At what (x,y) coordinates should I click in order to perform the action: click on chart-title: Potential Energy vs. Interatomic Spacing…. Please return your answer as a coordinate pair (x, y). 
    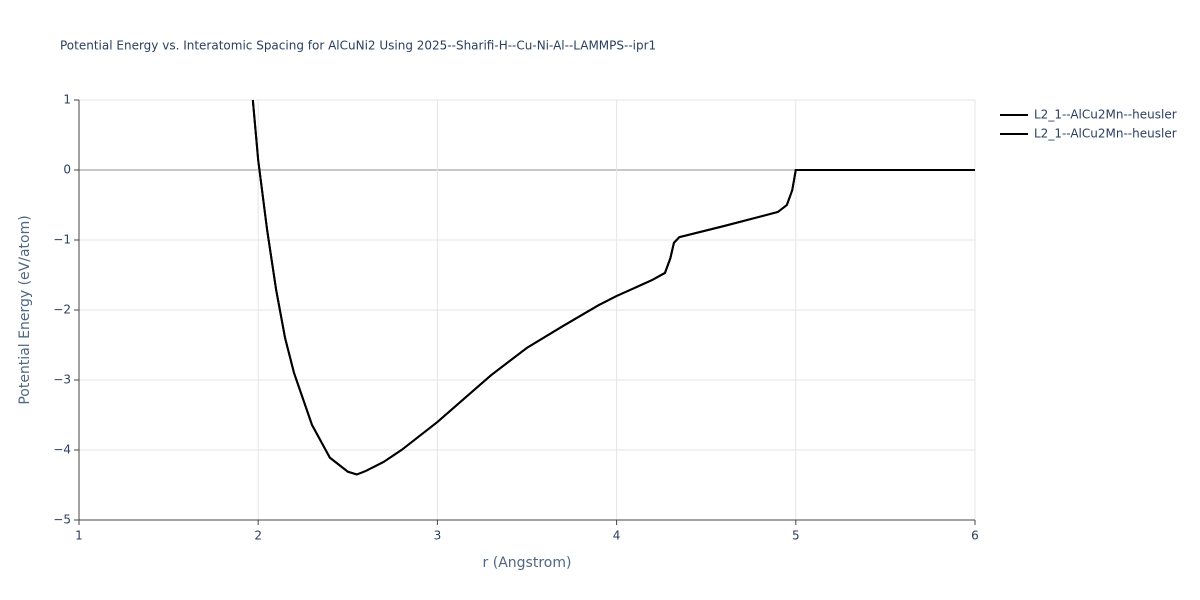
    Looking at the image, I should click on (358, 46).